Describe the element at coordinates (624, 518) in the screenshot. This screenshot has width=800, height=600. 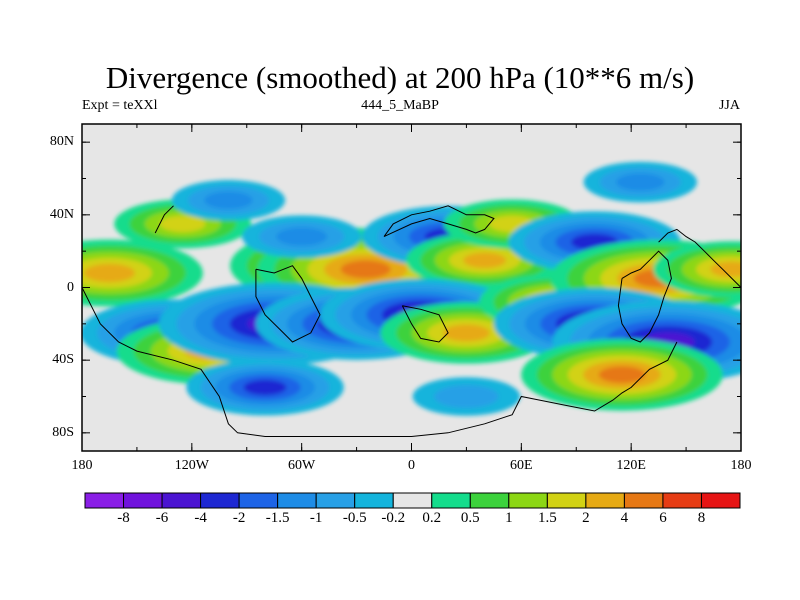
I see `colorbar-label: 4` at that location.